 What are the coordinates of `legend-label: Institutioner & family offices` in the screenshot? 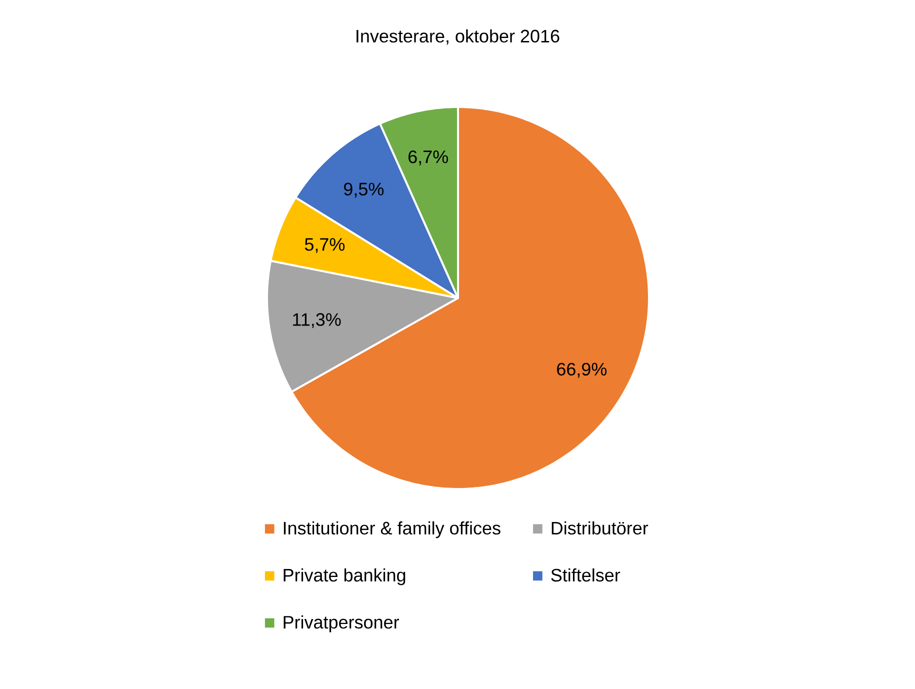 It's located at (392, 529).